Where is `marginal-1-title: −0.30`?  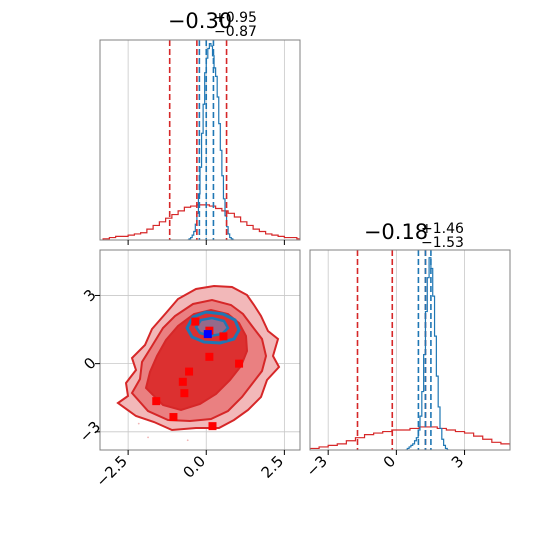 marginal-1-title: −0.30 is located at coordinates (200, 21).